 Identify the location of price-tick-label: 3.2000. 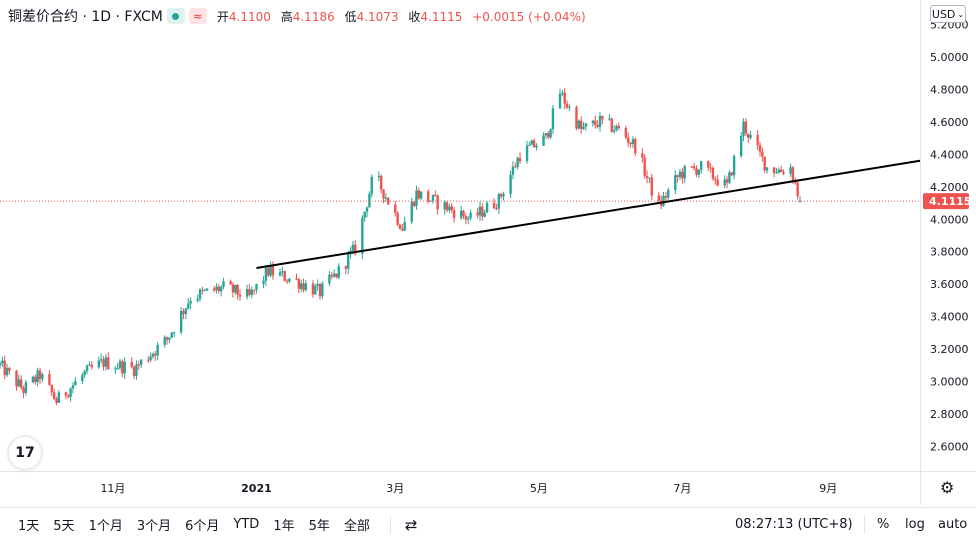
(949, 349).